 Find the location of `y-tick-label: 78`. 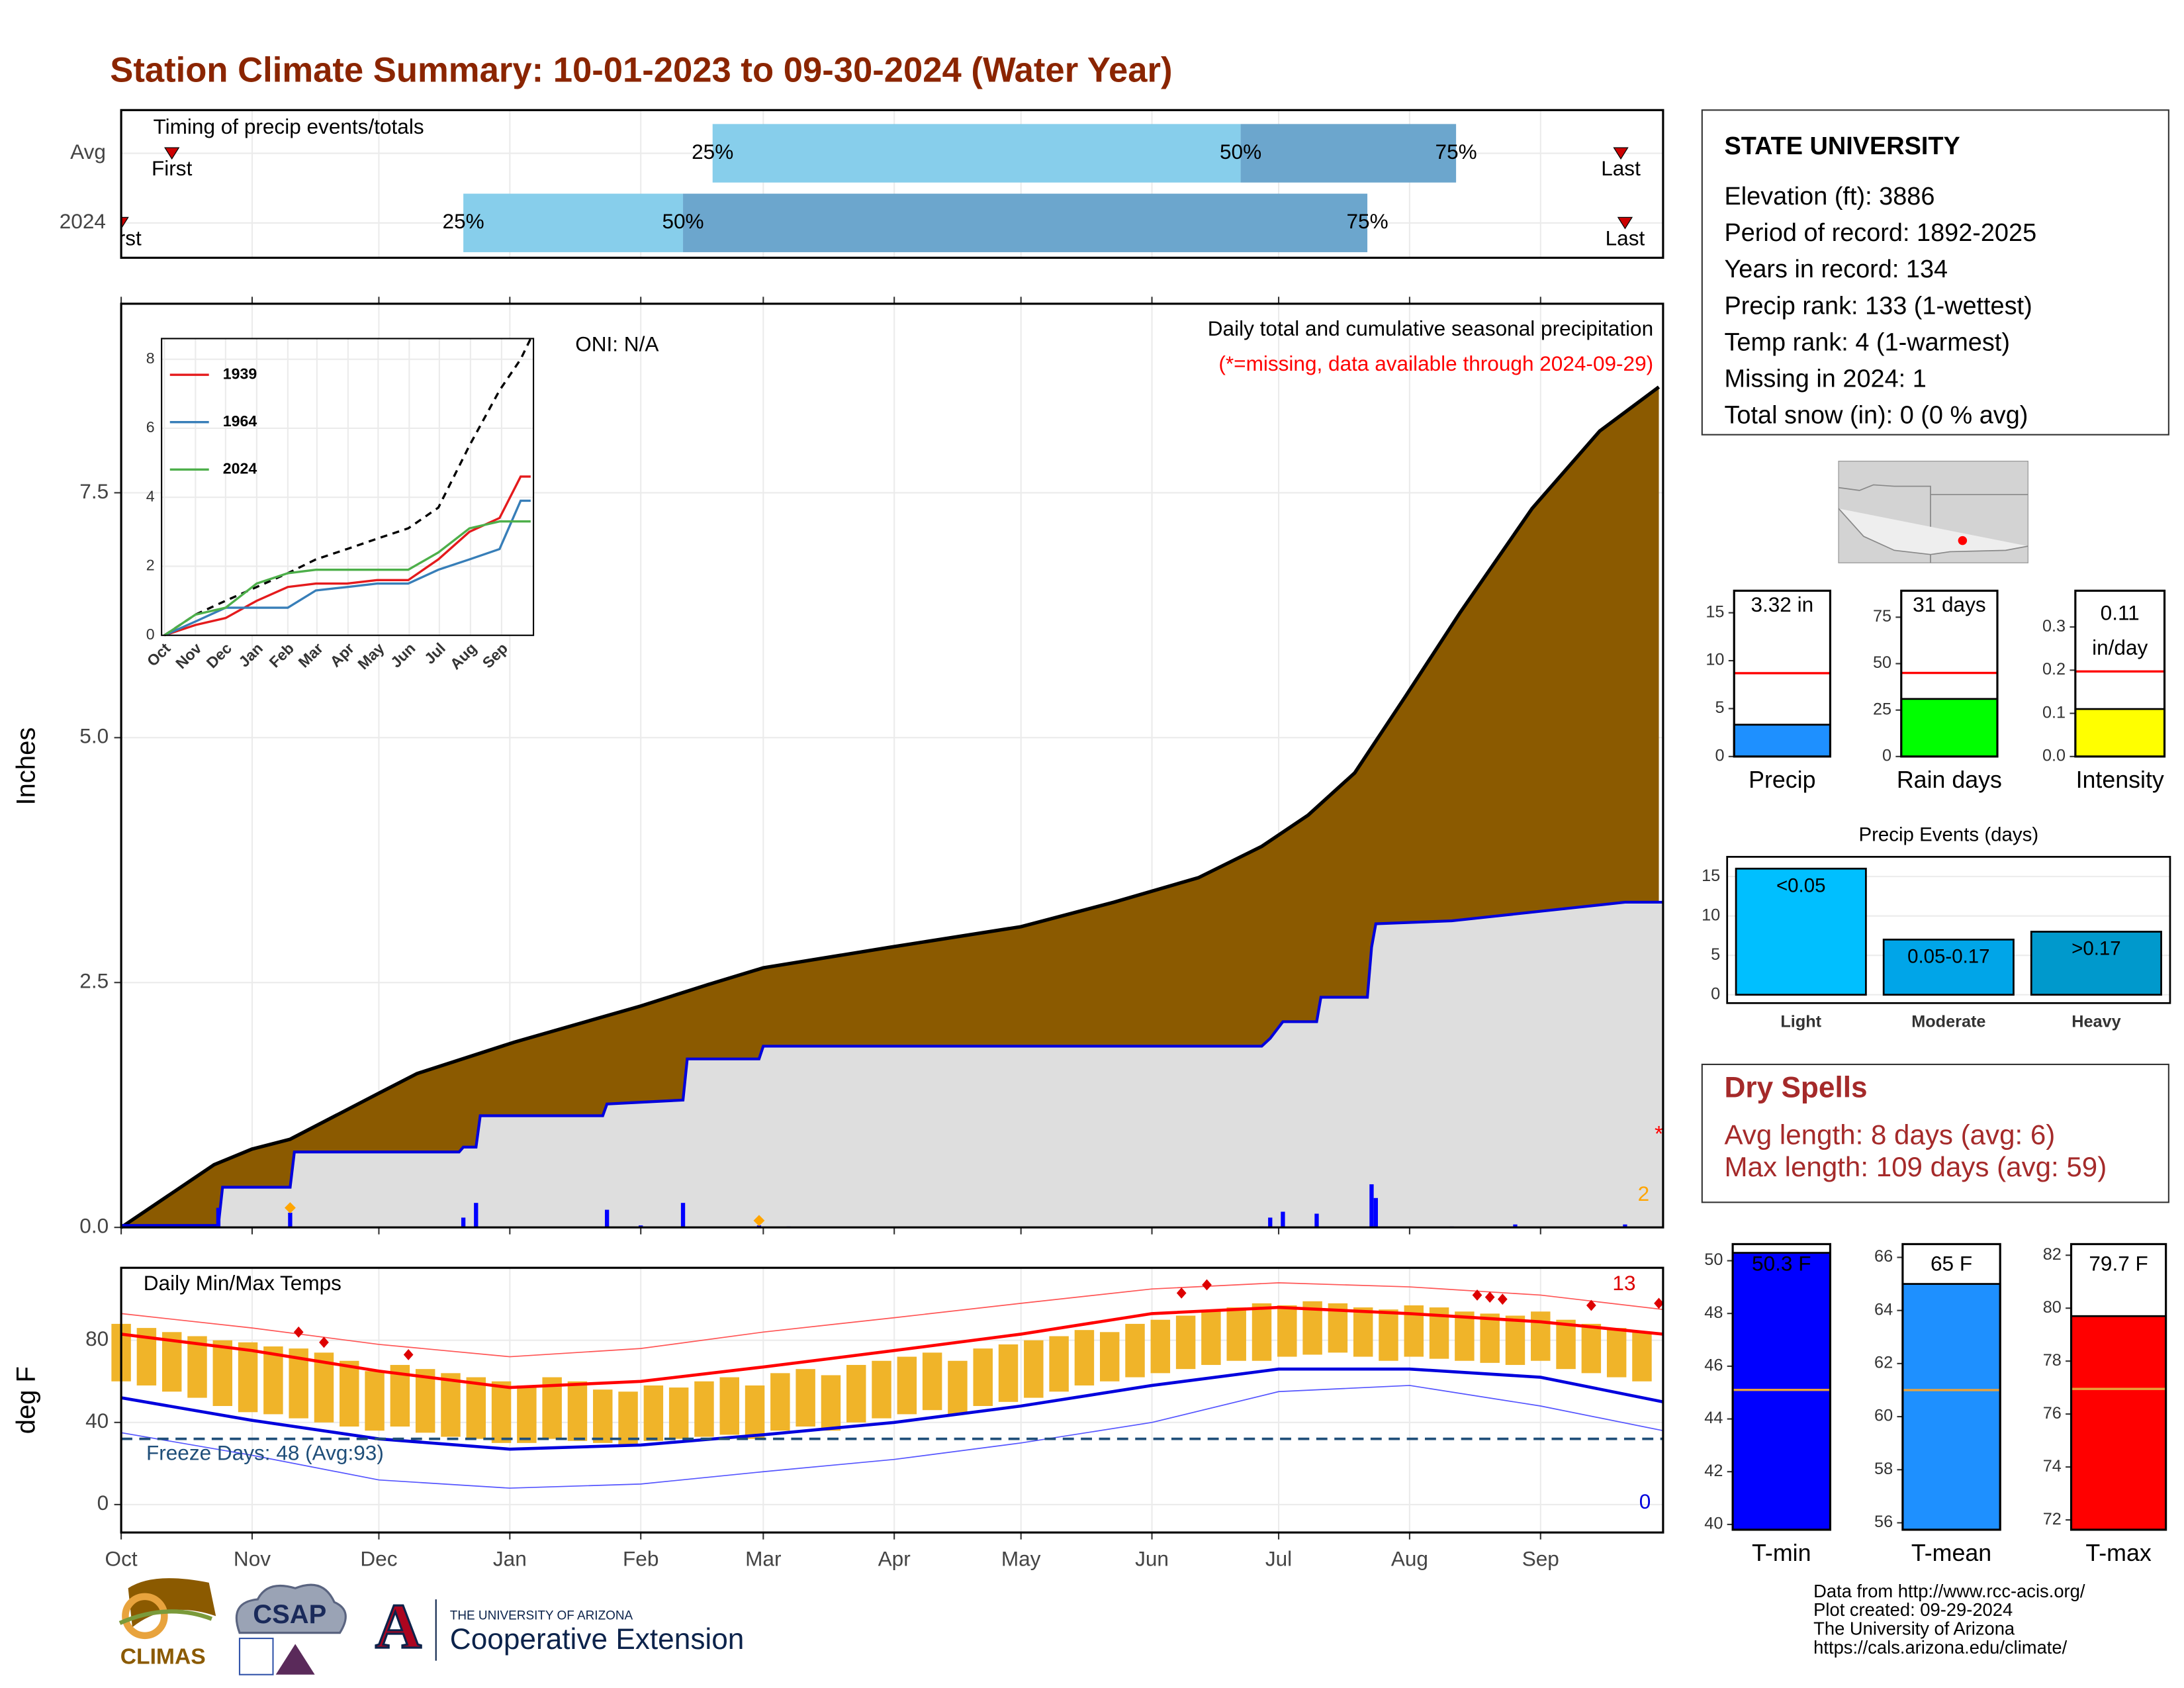

y-tick-label: 78 is located at coordinates (2052, 1360).